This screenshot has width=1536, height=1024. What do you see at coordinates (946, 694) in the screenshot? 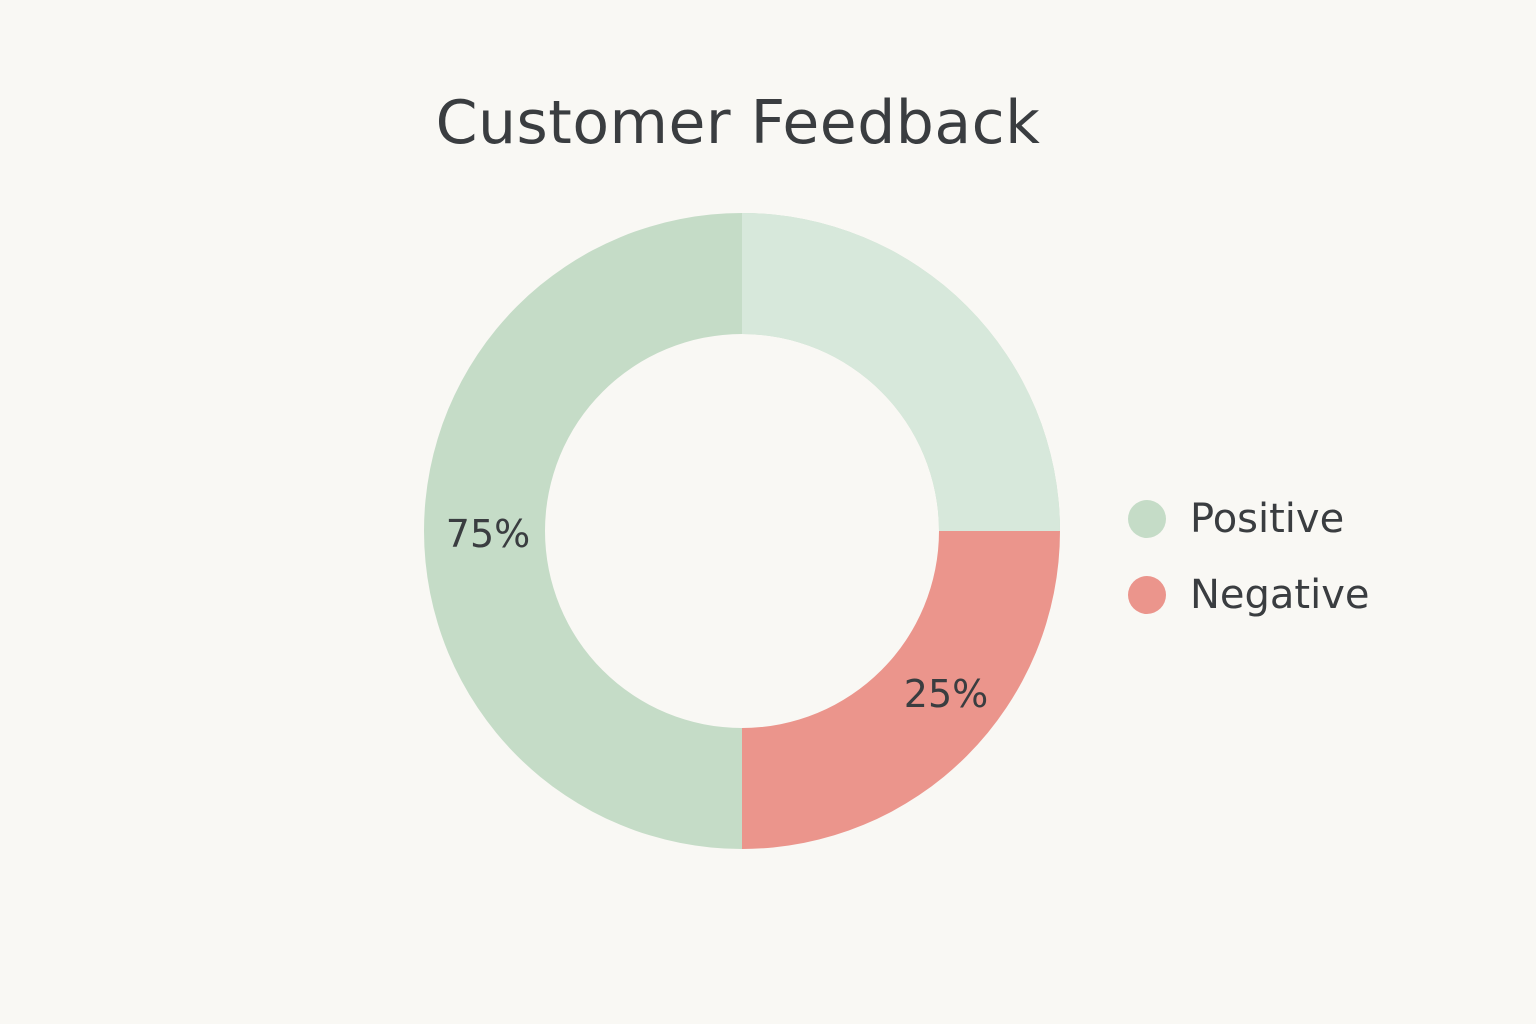
I see `slice-label-negative: 25%` at bounding box center [946, 694].